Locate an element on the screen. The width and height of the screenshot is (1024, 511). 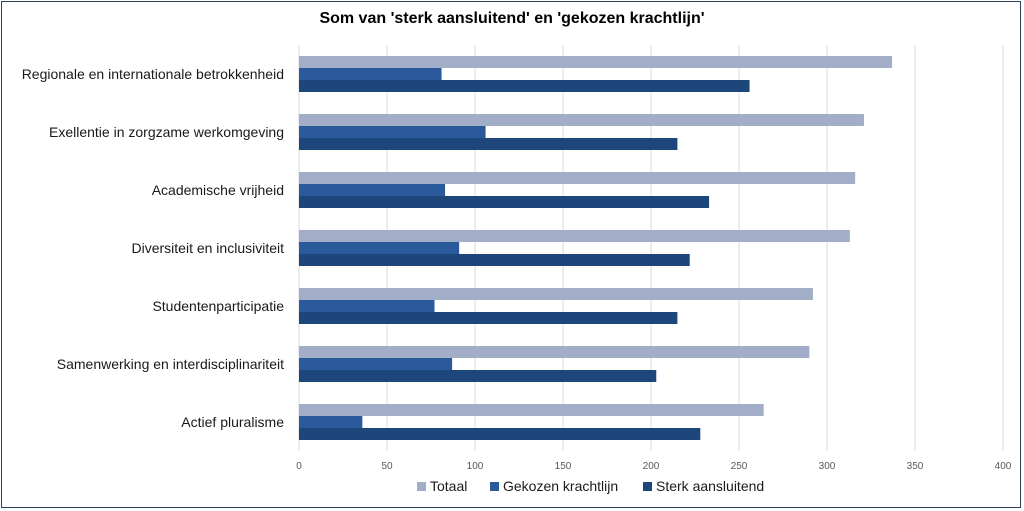
category-label: Academische vrijheid is located at coordinates (218, 190).